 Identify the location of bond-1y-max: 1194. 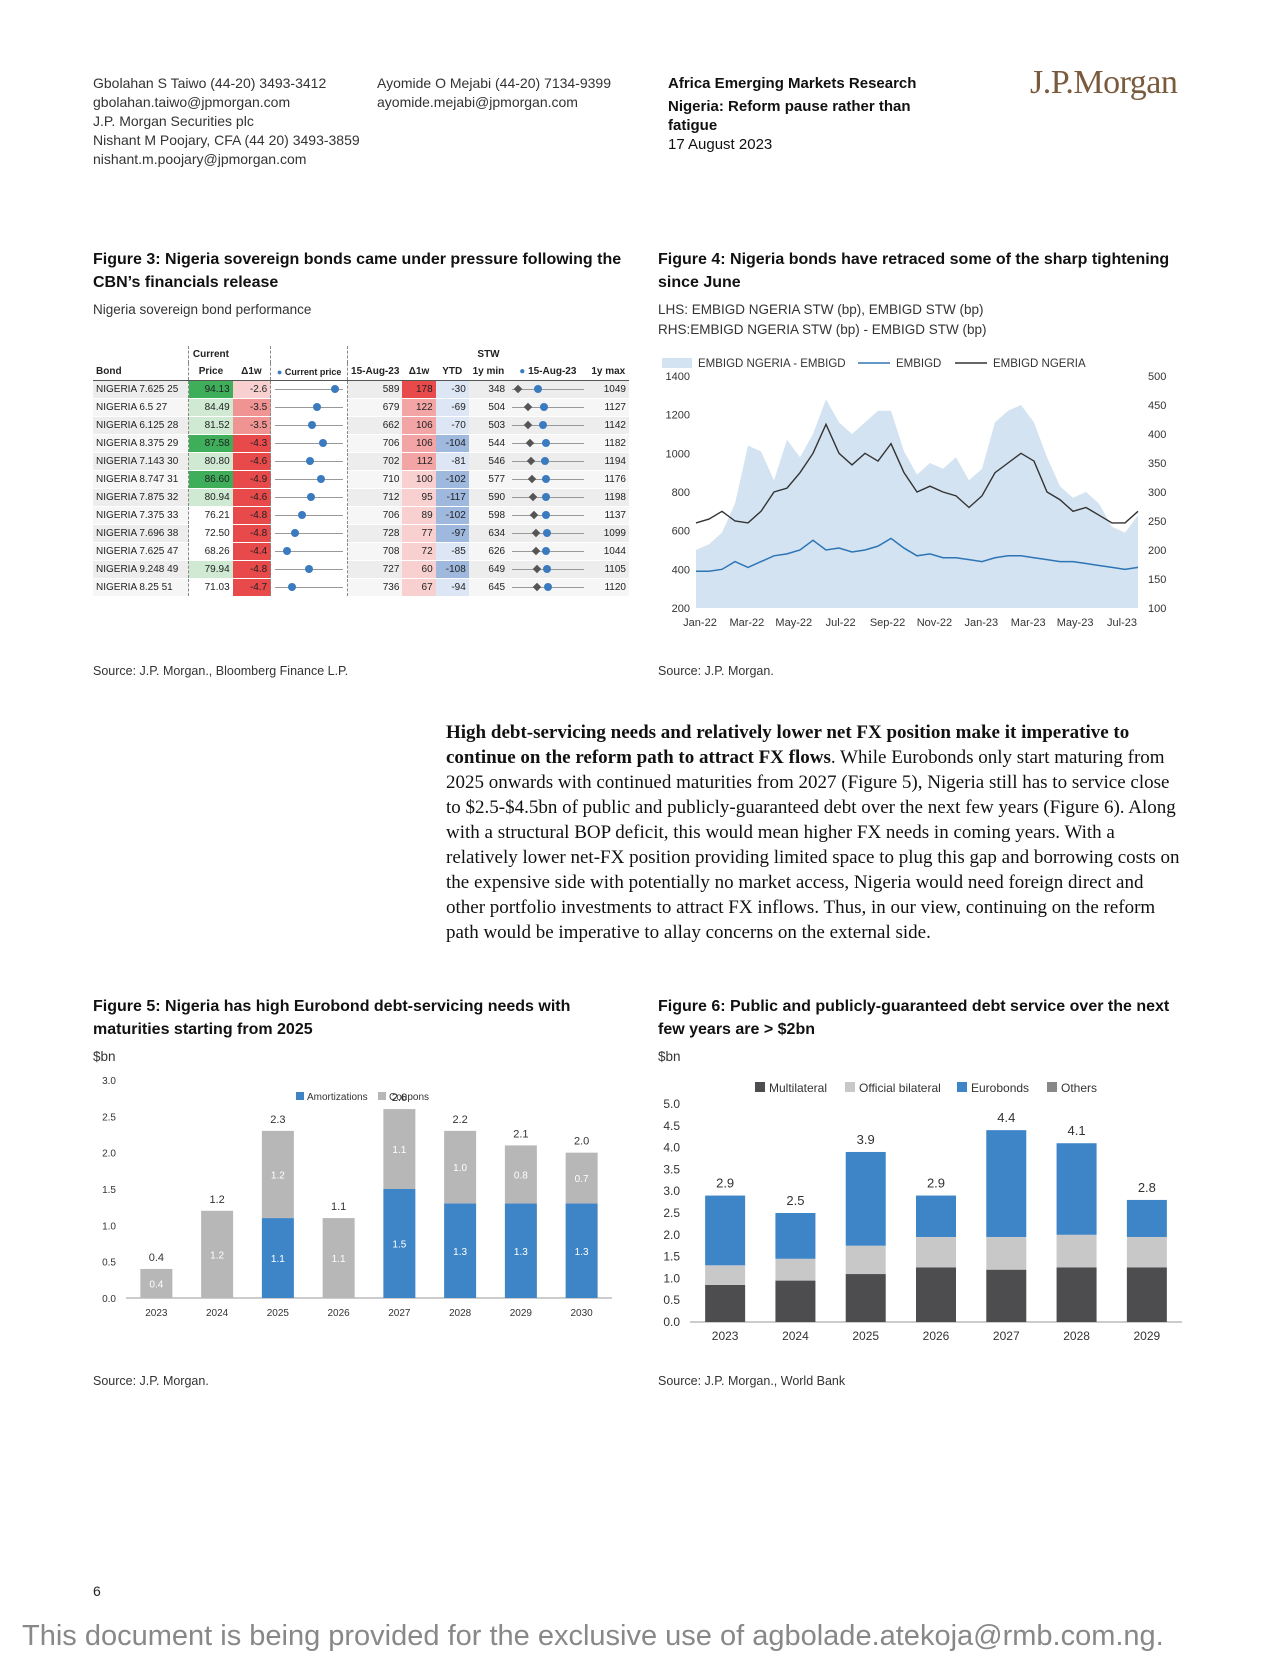
(608, 461).